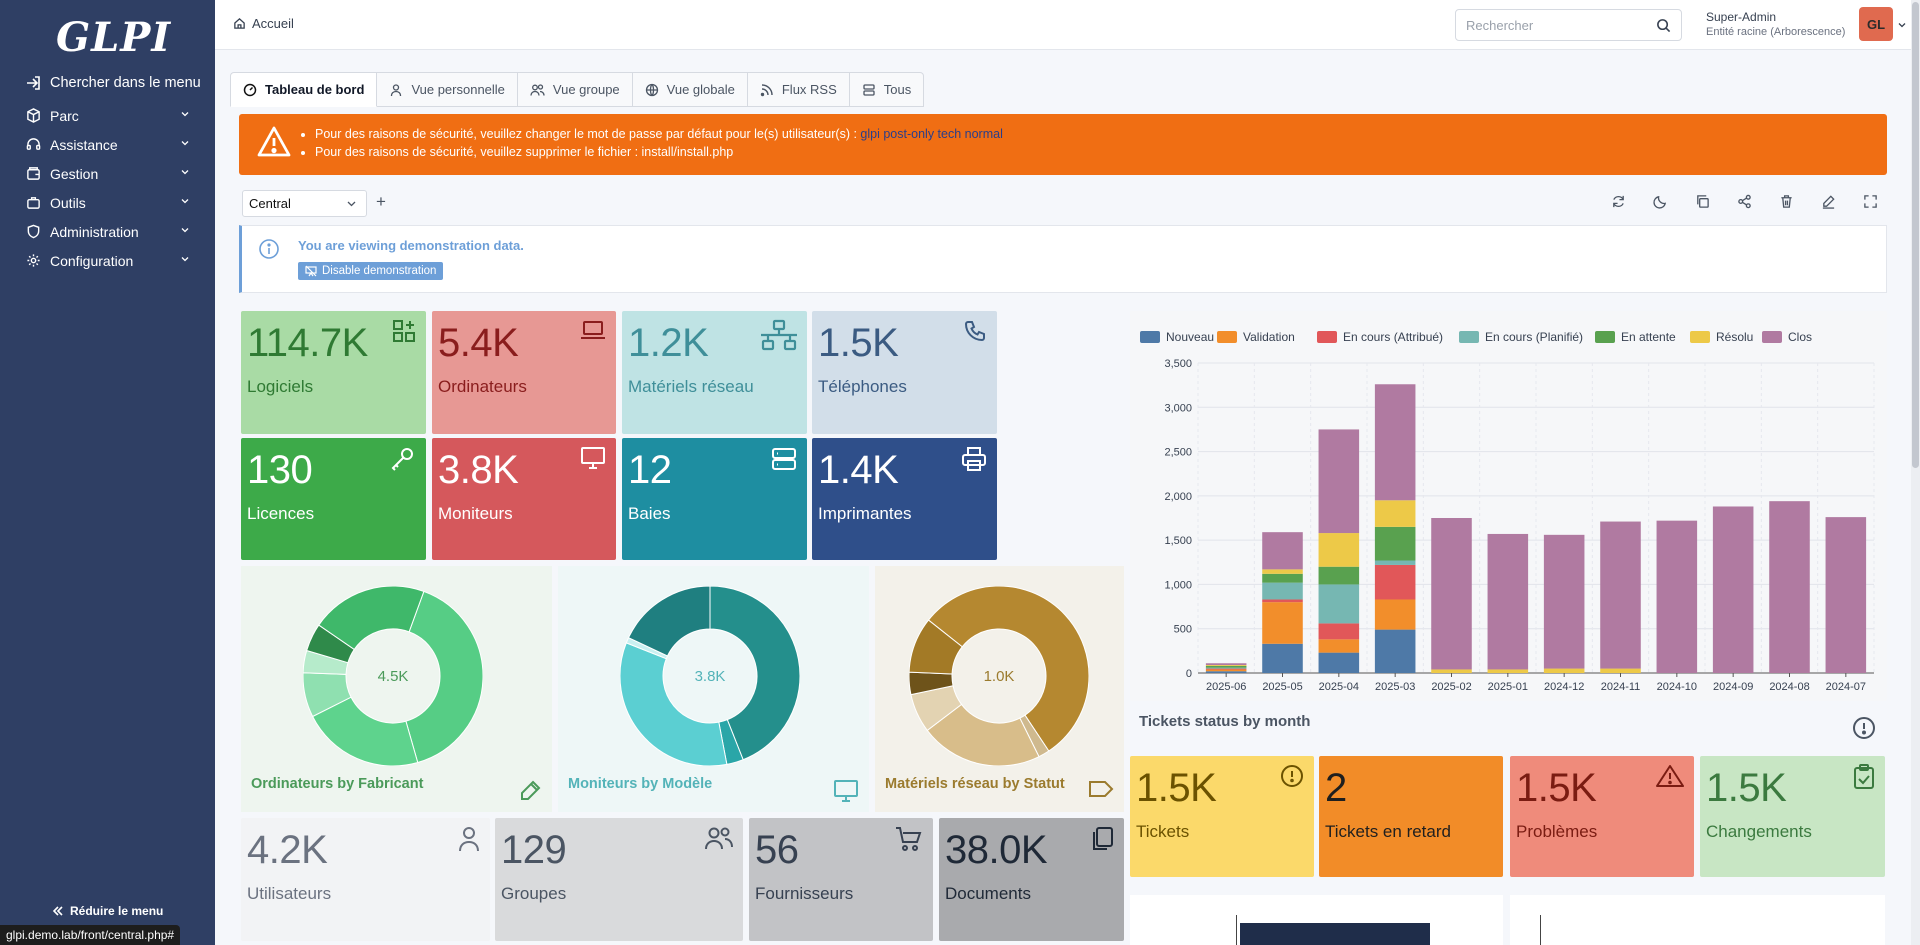 The width and height of the screenshot is (1920, 945). I want to click on tab-tableau-de-bord: Tableau de bord, so click(304, 89).